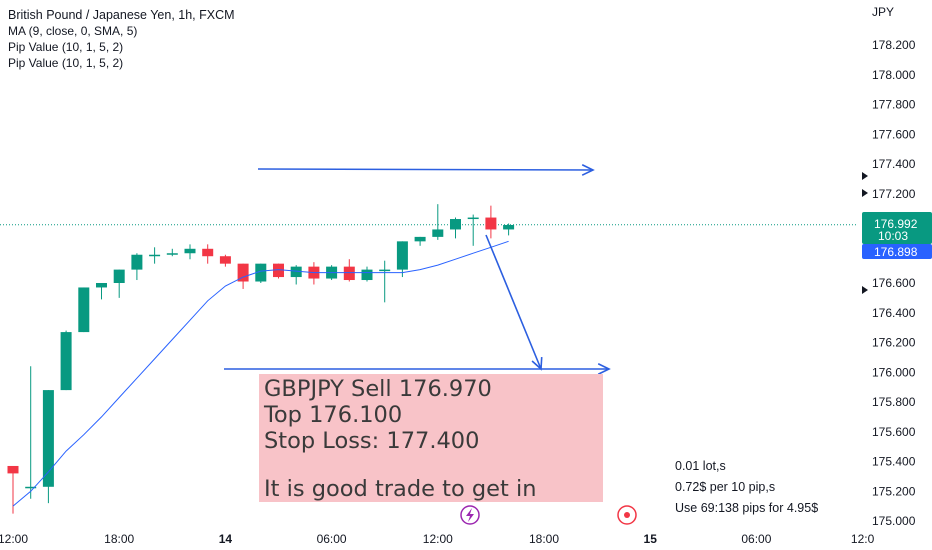 The image size is (932, 550). I want to click on y-tick-label: 175.000, so click(894, 521).